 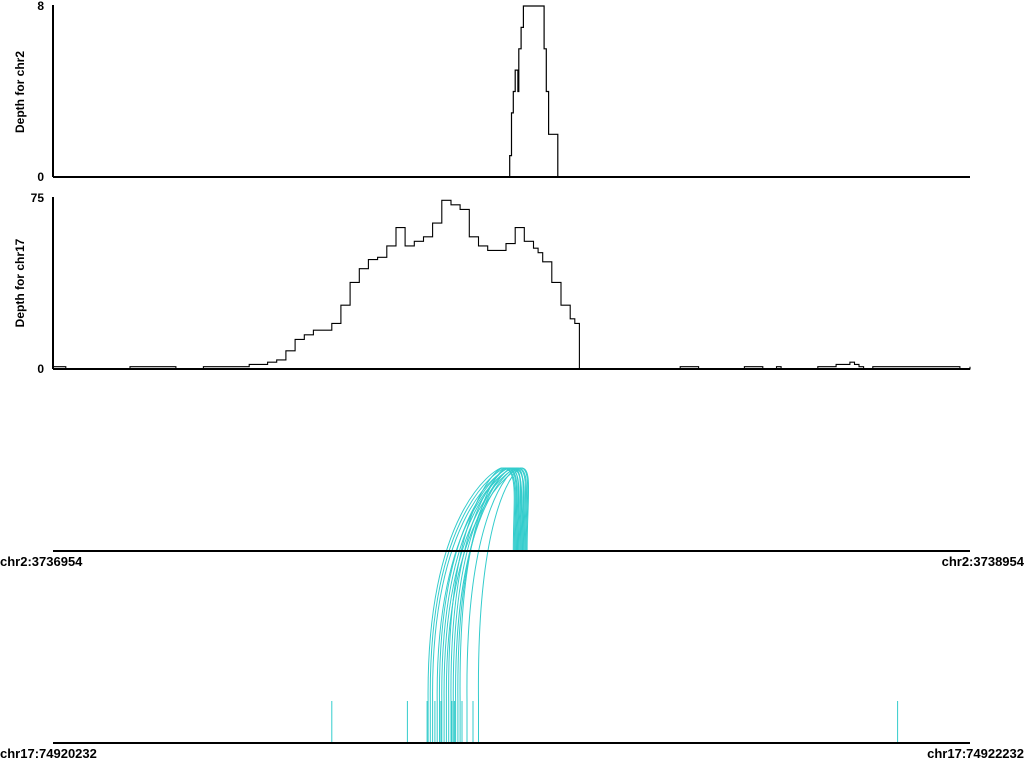 I want to click on chr17-end-label: chr17:74922232, so click(x=975, y=753).